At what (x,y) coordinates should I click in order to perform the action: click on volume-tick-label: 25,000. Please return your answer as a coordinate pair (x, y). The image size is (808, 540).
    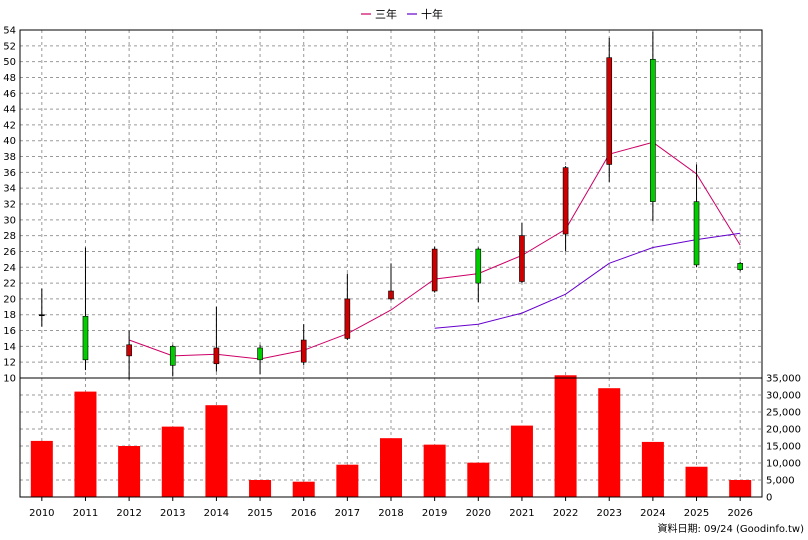
    Looking at the image, I should click on (783, 413).